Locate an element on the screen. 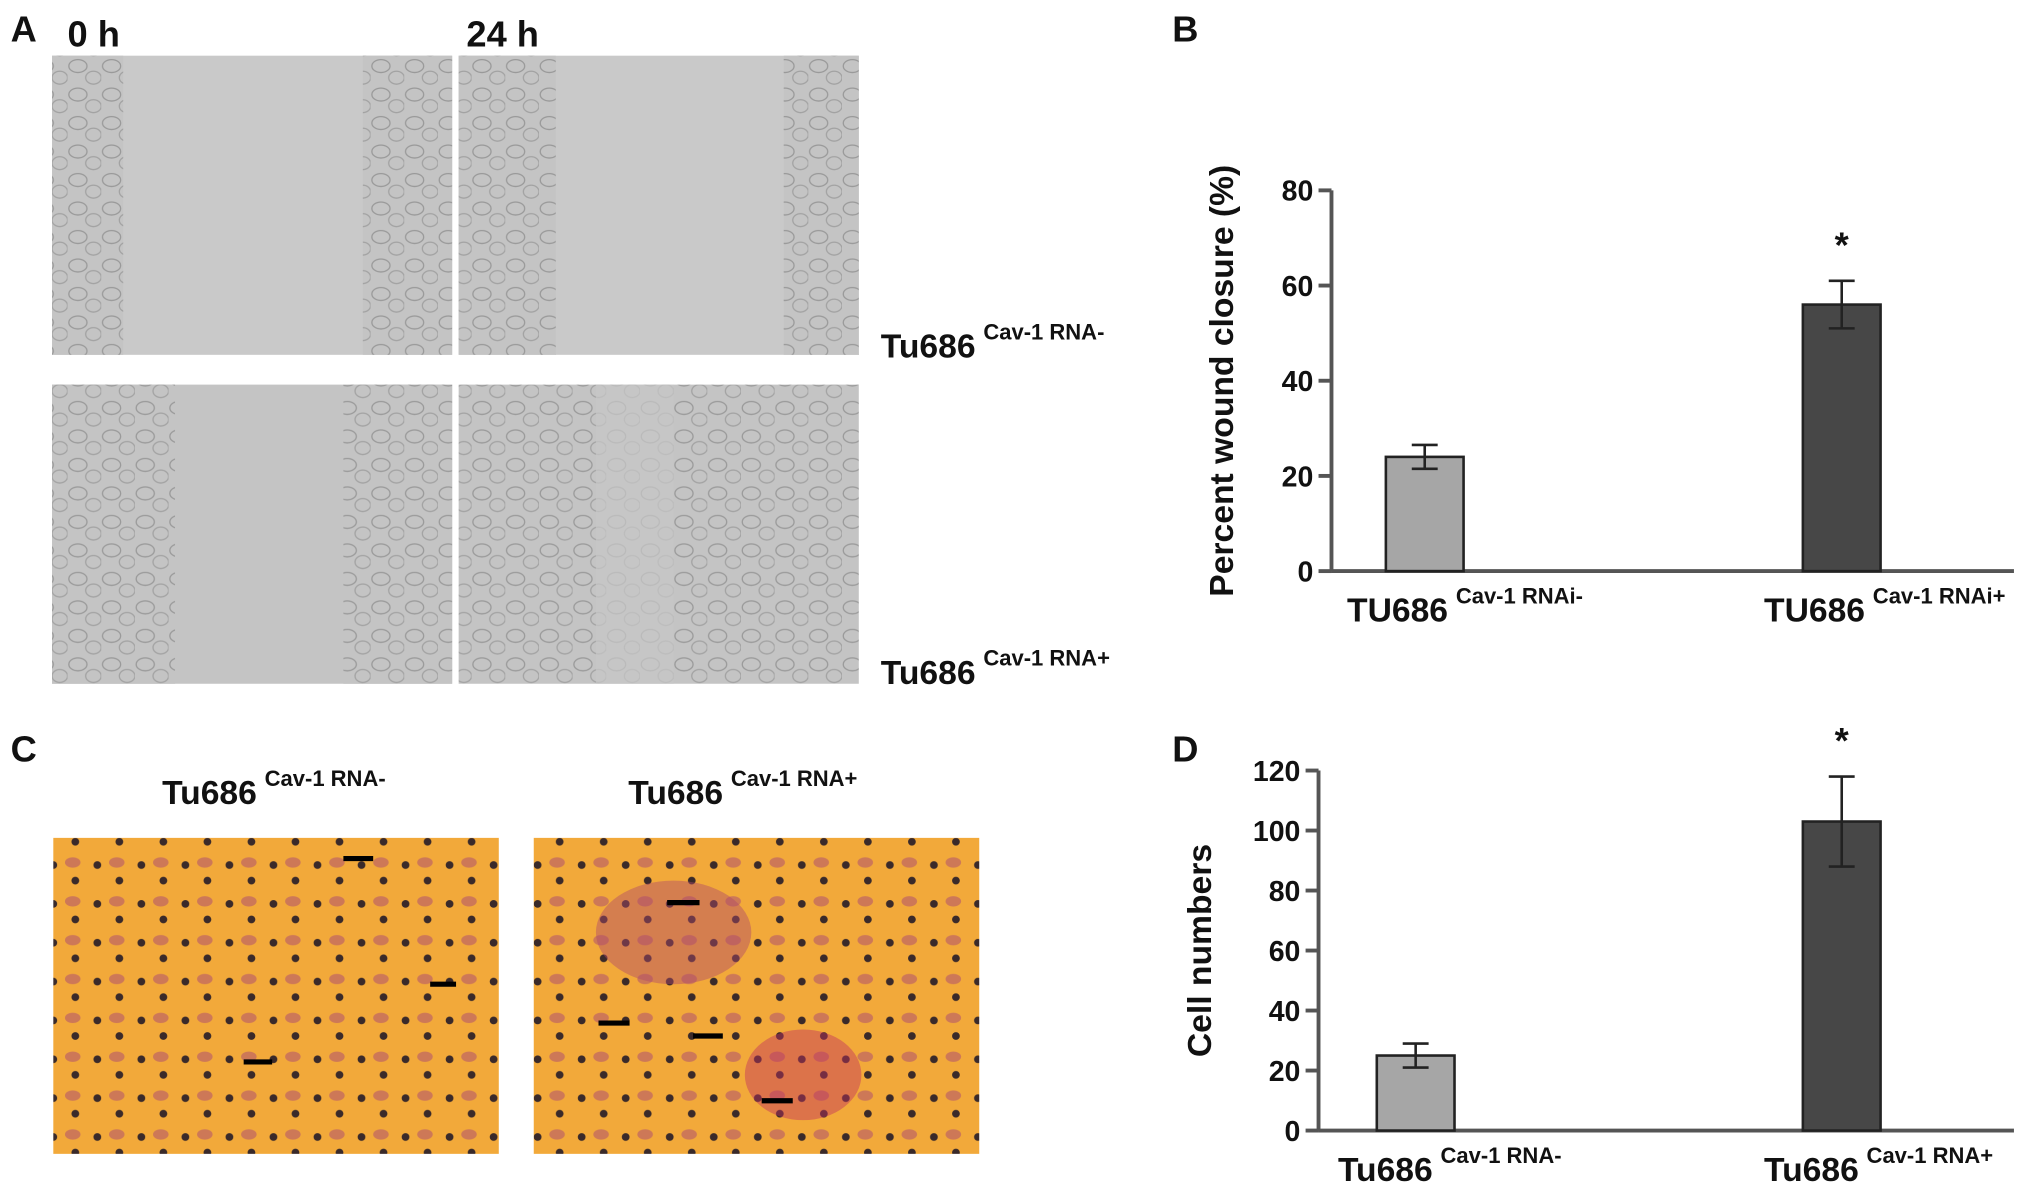 The image size is (2031, 1194). image-sup: Cav-1 RNA- is located at coordinates (325, 778).